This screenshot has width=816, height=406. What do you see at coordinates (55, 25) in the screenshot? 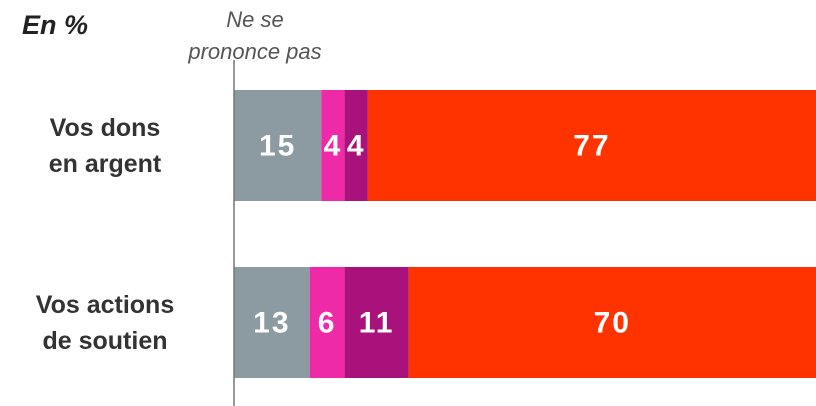
I see `chart-title: En %` at bounding box center [55, 25].